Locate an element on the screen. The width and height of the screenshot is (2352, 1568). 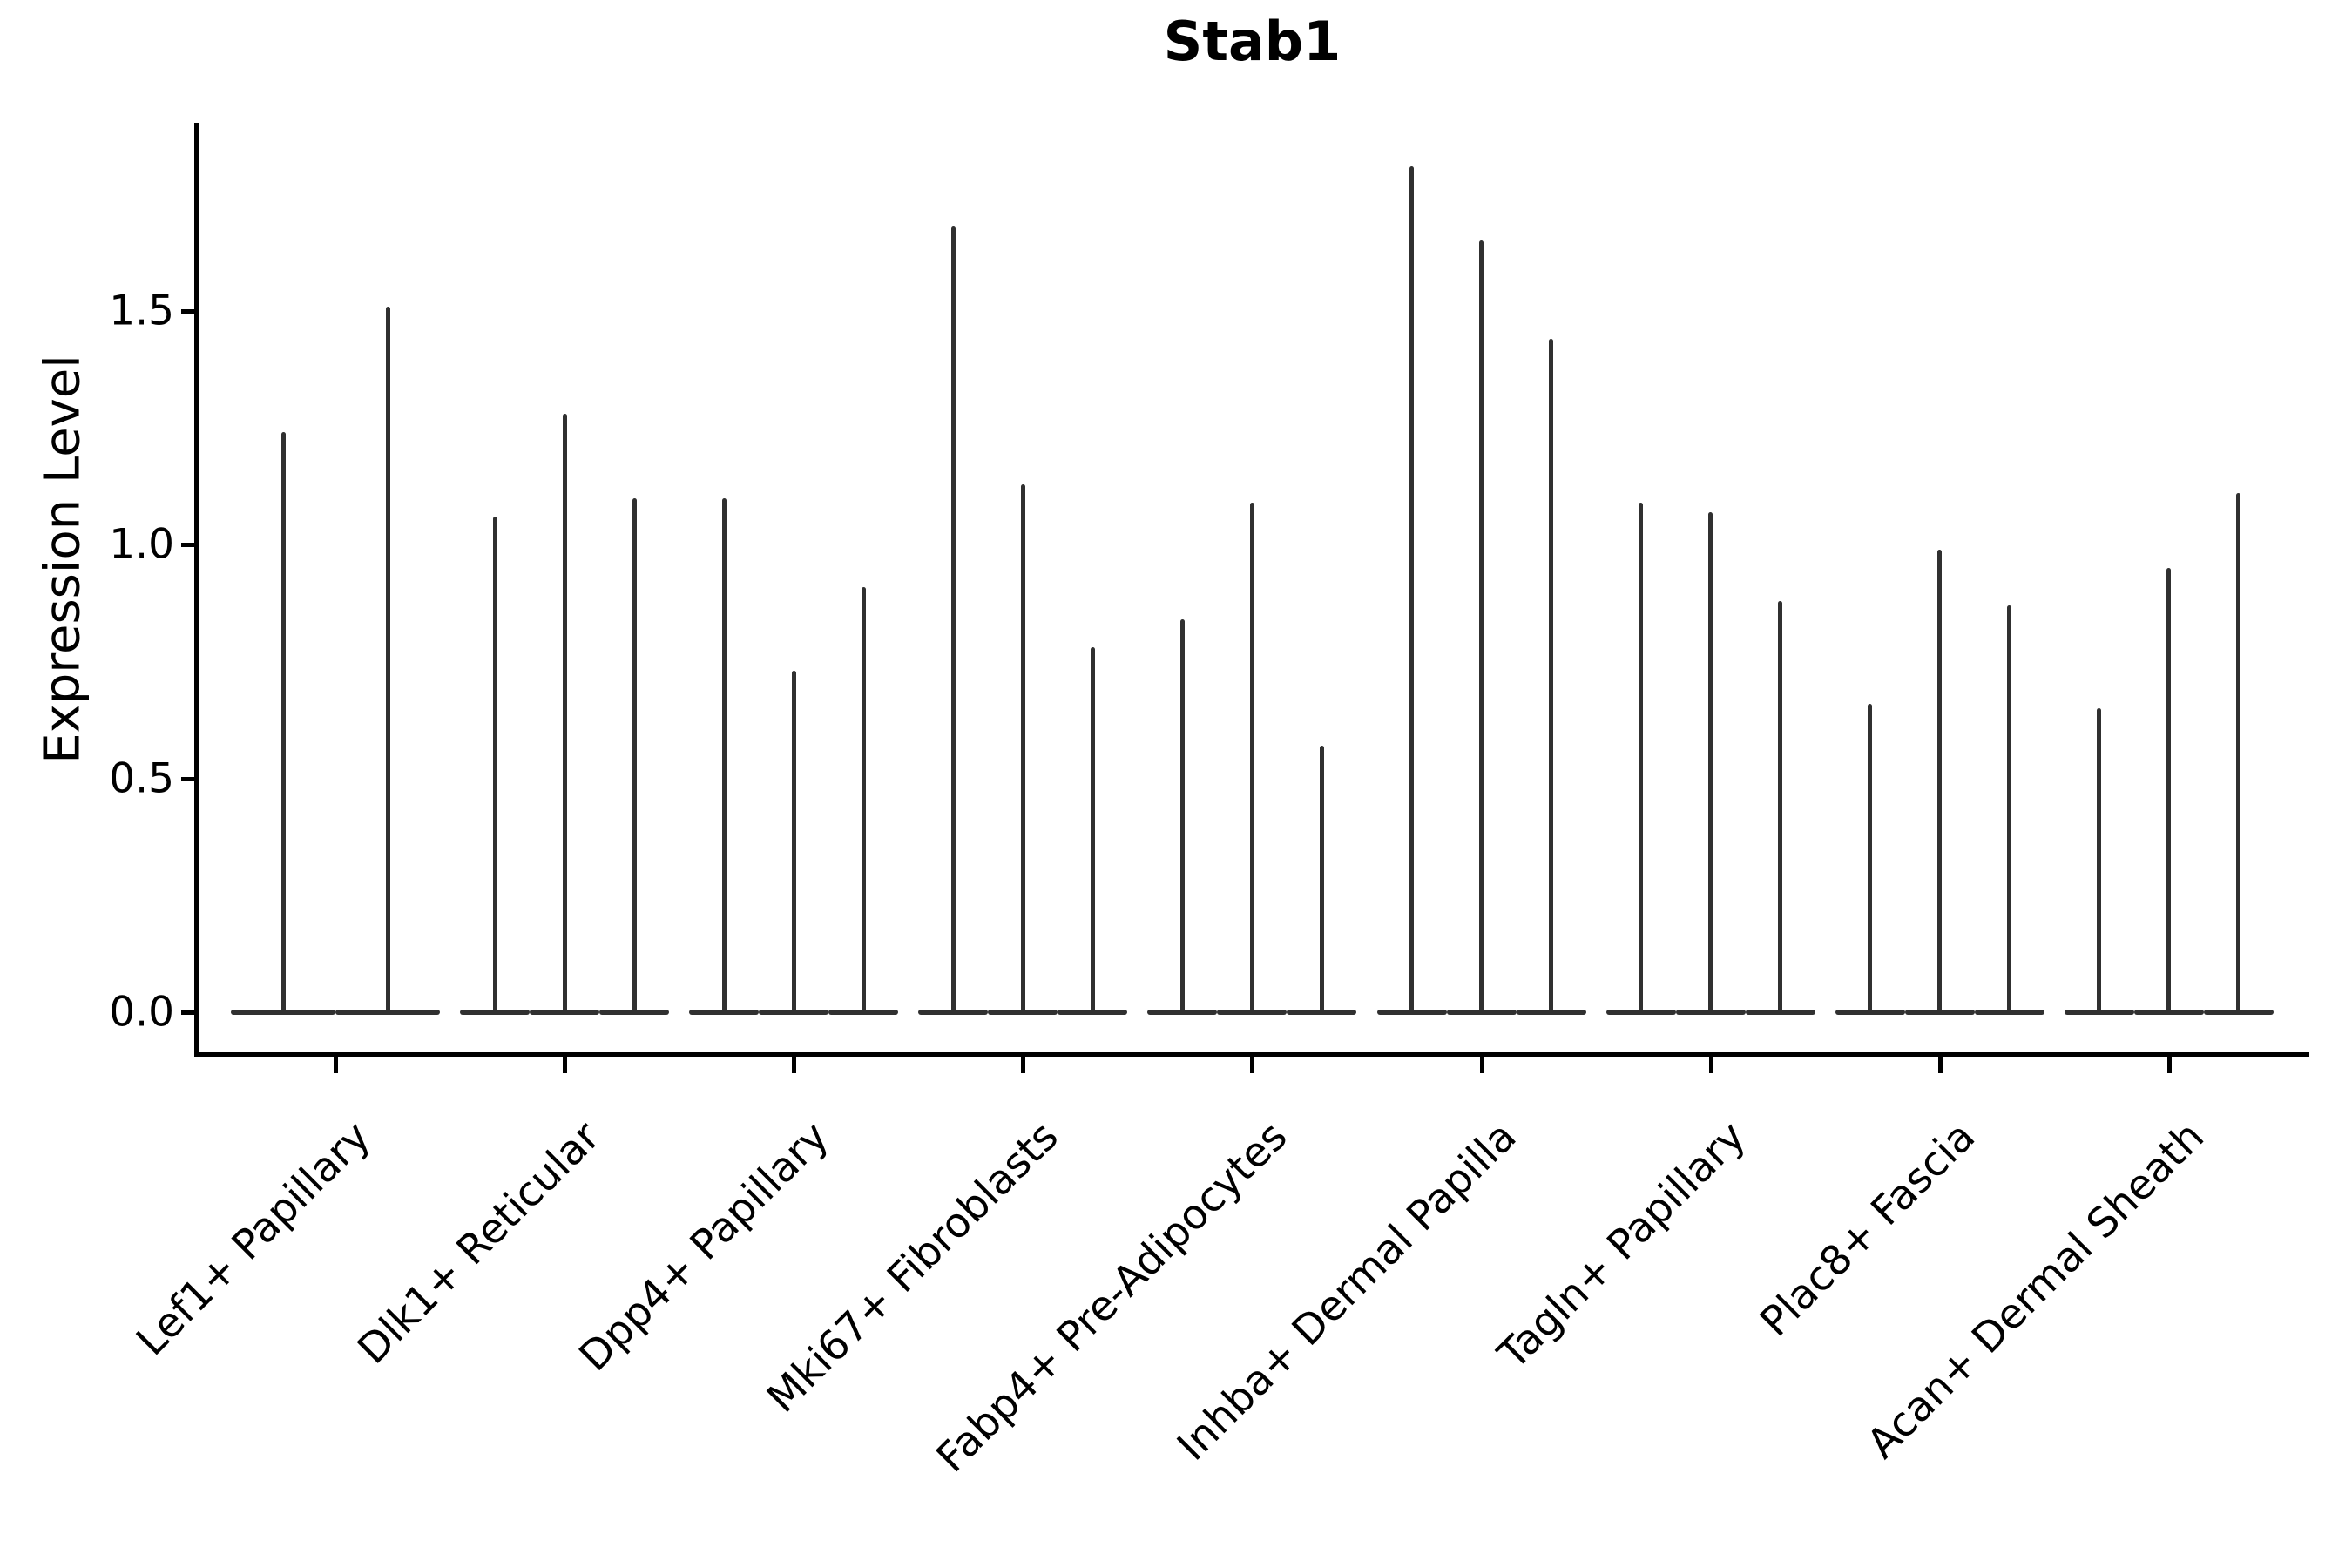
x-tick-label: Dpp4+ Papillary is located at coordinates (704, 1246).